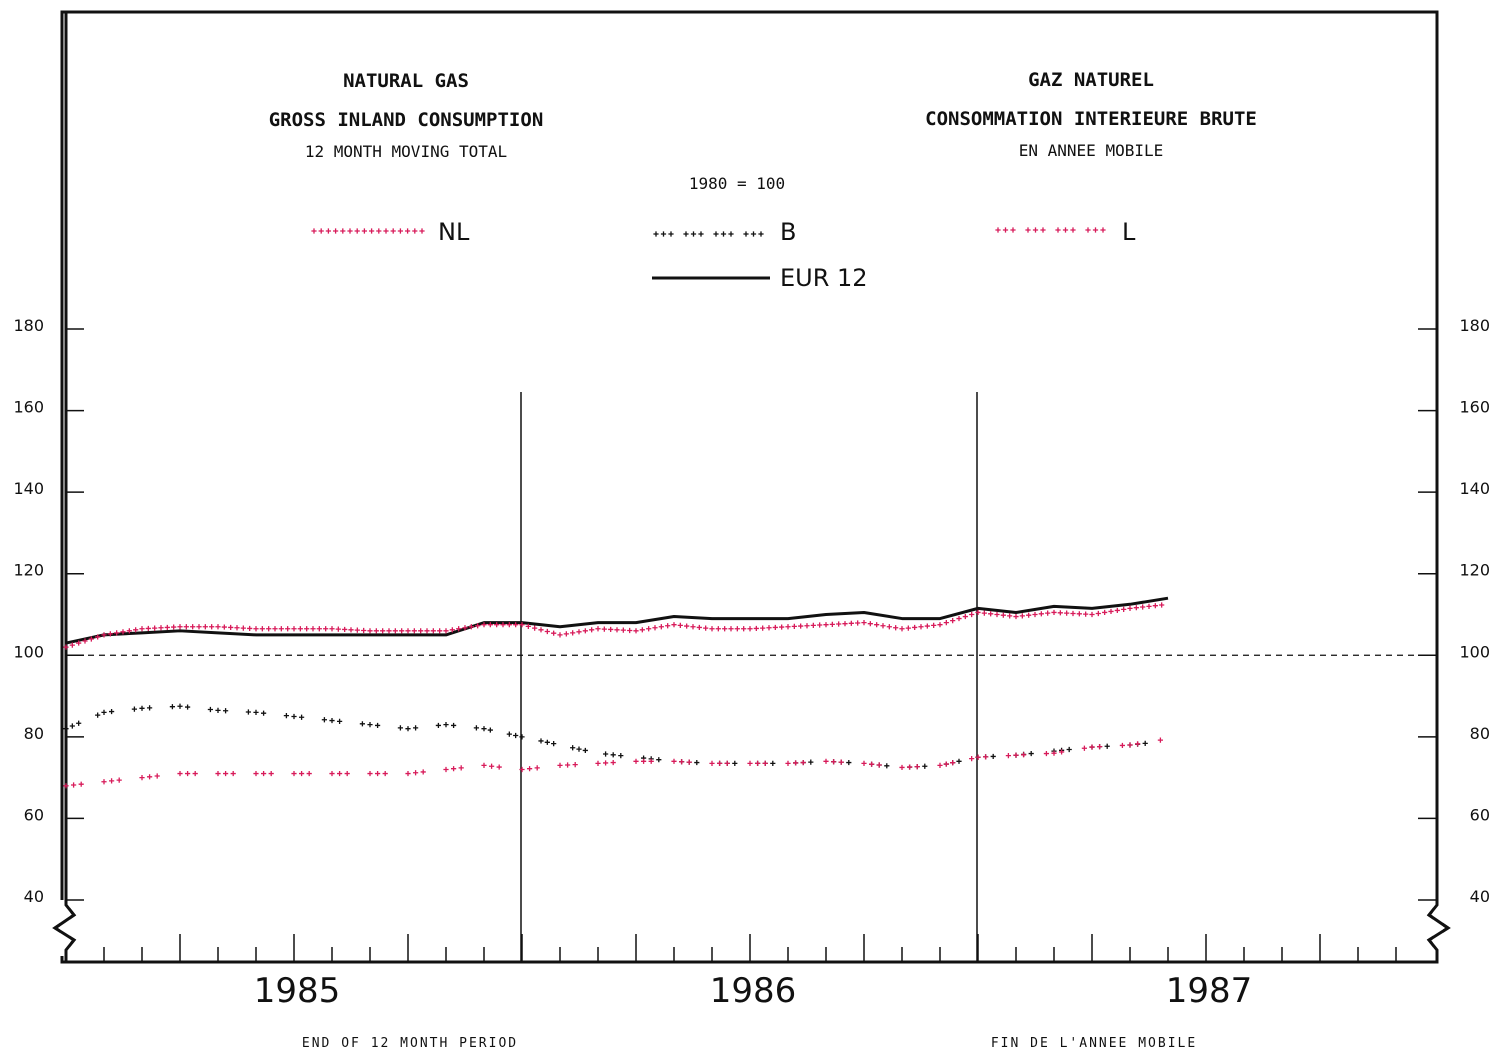  I want to click on left-break-mask, so click(65, 928).